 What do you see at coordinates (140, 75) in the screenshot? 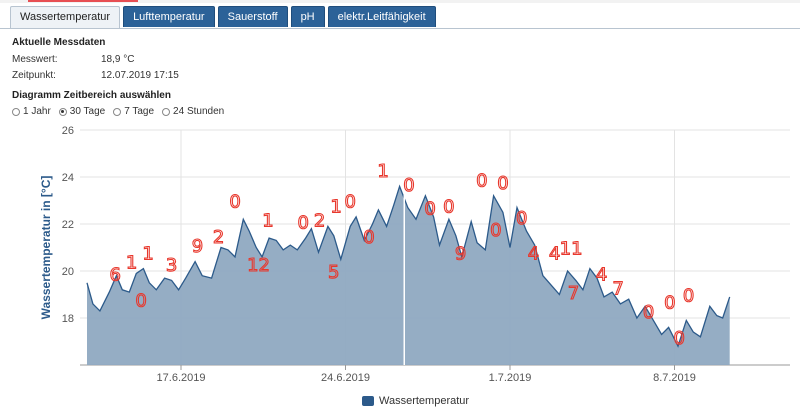
I see `time-text: 12.07.2019 17:15` at bounding box center [140, 75].